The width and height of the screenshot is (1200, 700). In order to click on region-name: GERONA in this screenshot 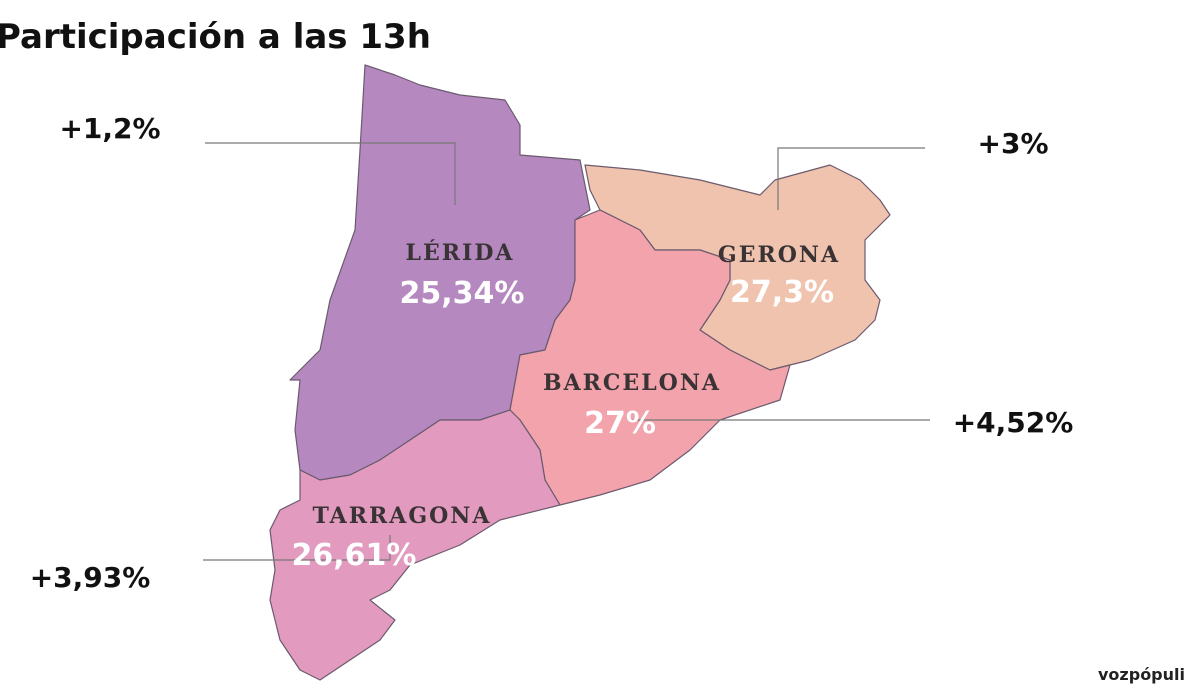, I will do `click(779, 255)`.